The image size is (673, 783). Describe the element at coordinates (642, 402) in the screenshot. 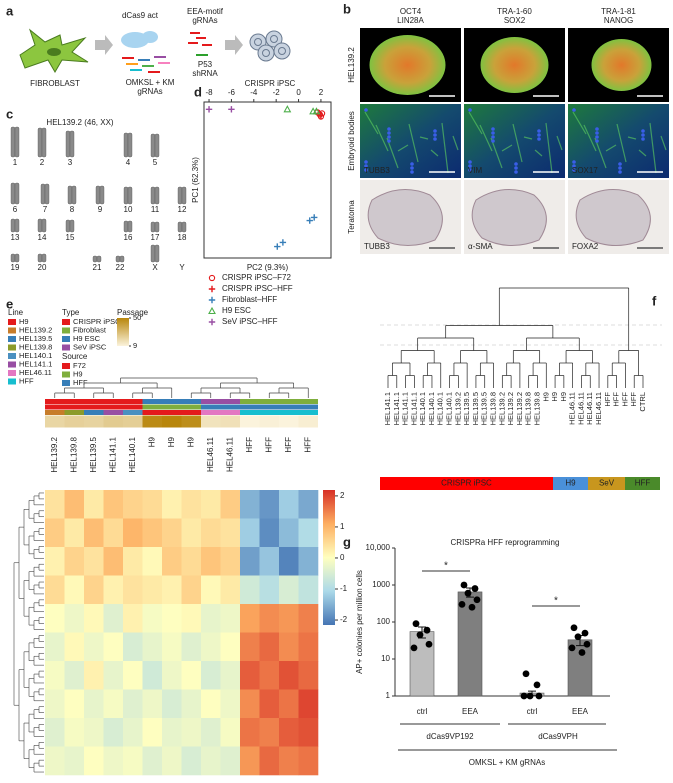

I see `leaf-label: CTRL` at that location.